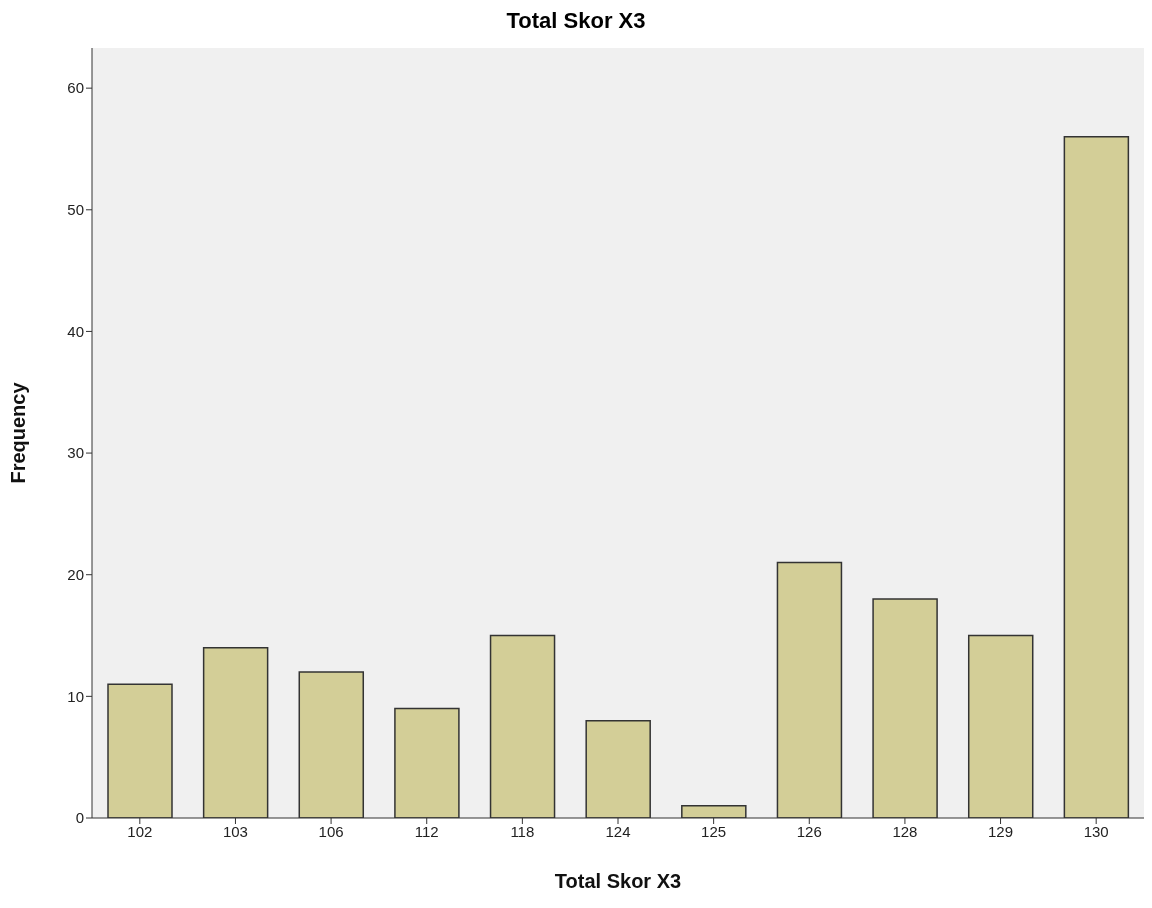 This screenshot has width=1152, height=908. Describe the element at coordinates (75, 88) in the screenshot. I see `y-tick-label: 60` at that location.